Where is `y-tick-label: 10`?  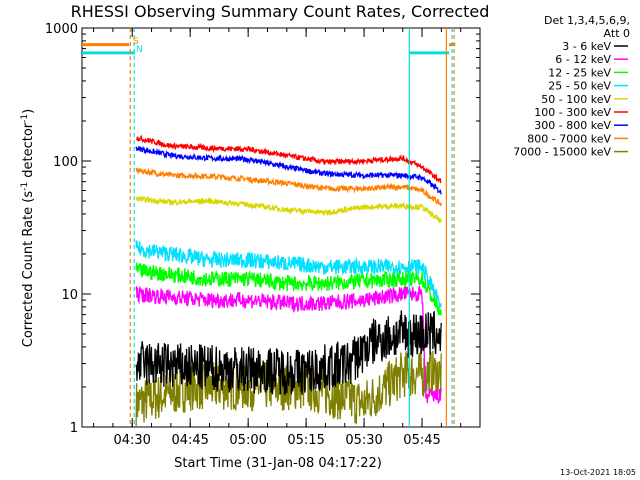
y-tick-label: 10 is located at coordinates (69, 295).